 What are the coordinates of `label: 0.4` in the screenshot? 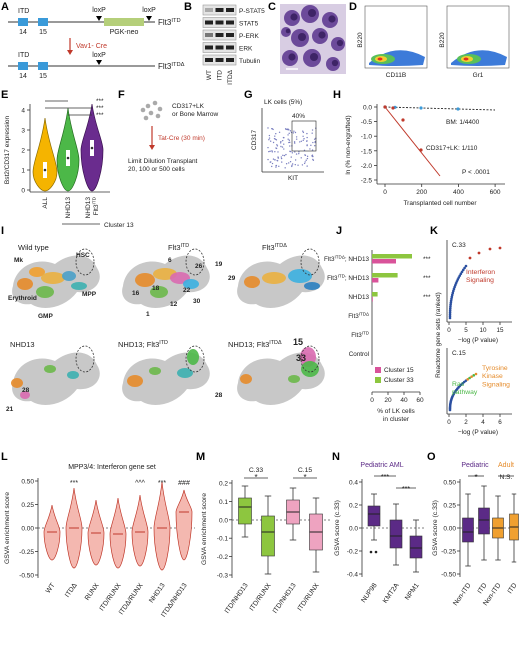 It's located at (353, 483).